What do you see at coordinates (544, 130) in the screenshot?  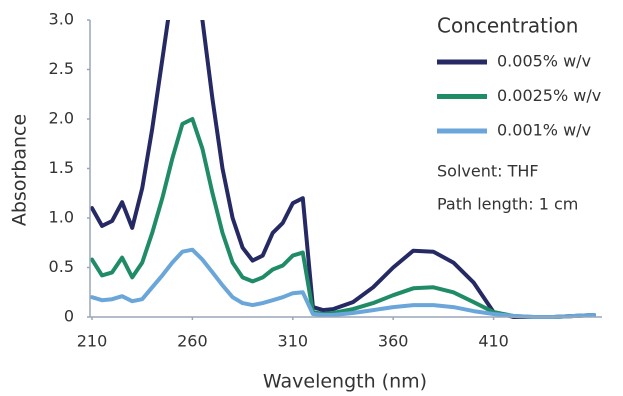 I see `legend-label: 0.001% w/v` at bounding box center [544, 130].